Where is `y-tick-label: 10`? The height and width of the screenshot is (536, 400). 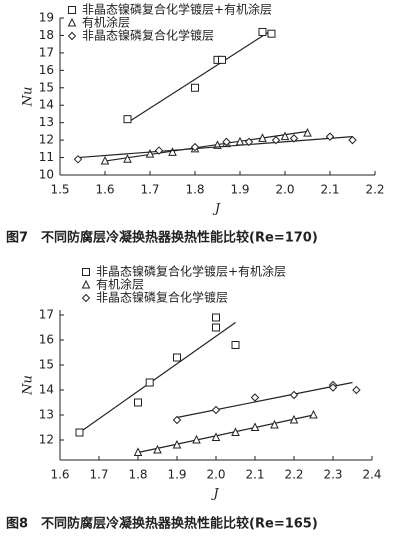
y-tick-label: 10 is located at coordinates (46, 175).